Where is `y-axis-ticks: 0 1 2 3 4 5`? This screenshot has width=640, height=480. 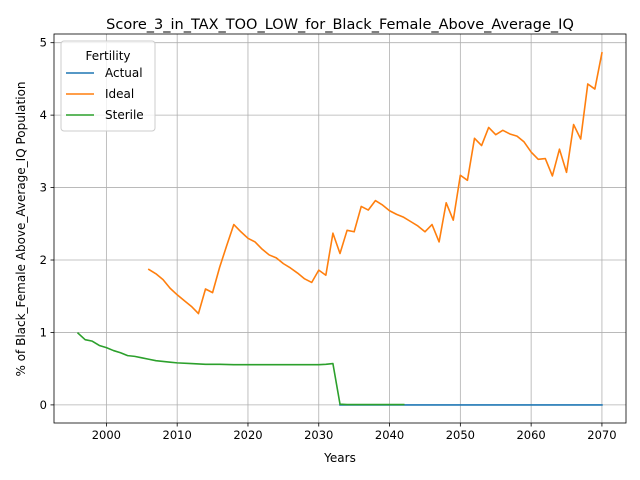 y-axis-ticks: 0 1 2 3 4 5 is located at coordinates (47, 224).